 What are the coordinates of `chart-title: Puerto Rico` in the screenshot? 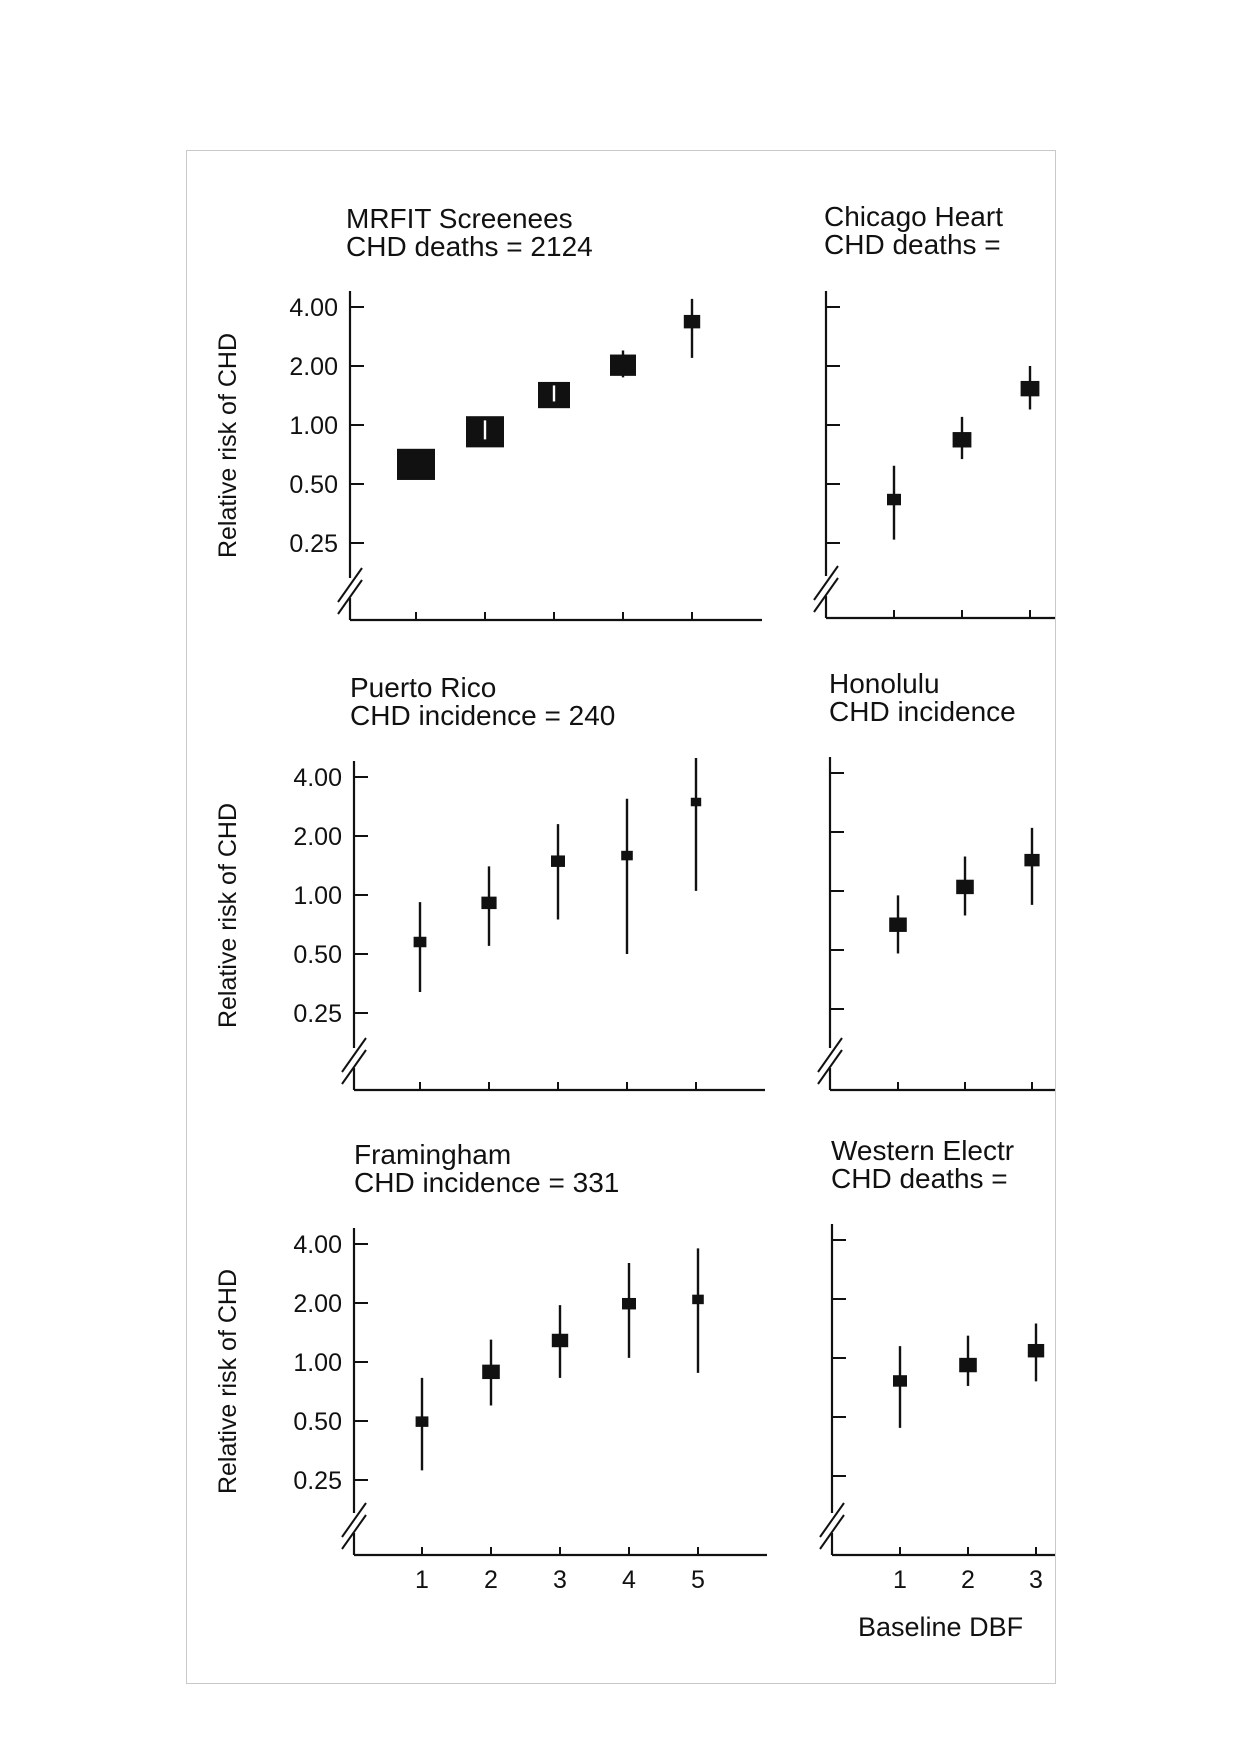 It's located at (423, 687).